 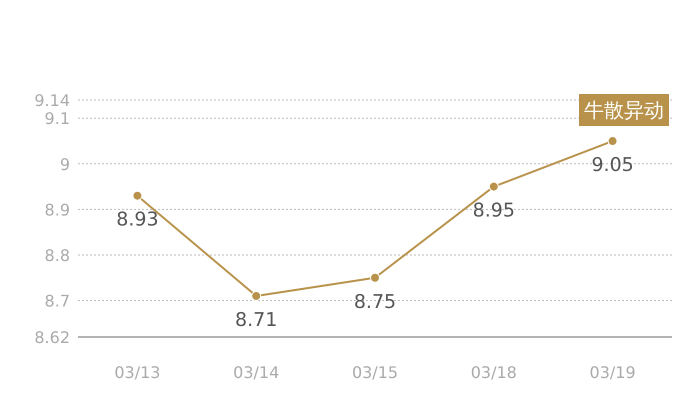 What do you see at coordinates (137, 372) in the screenshot?
I see `x-tick-label: 03/13` at bounding box center [137, 372].